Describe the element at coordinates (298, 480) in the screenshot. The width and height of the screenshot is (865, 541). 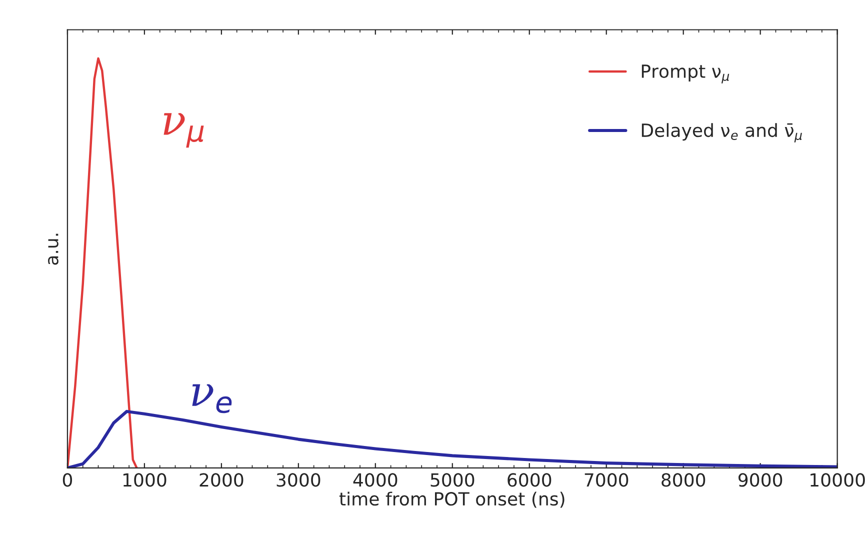
I see `x-tick-label: 3000` at that location.